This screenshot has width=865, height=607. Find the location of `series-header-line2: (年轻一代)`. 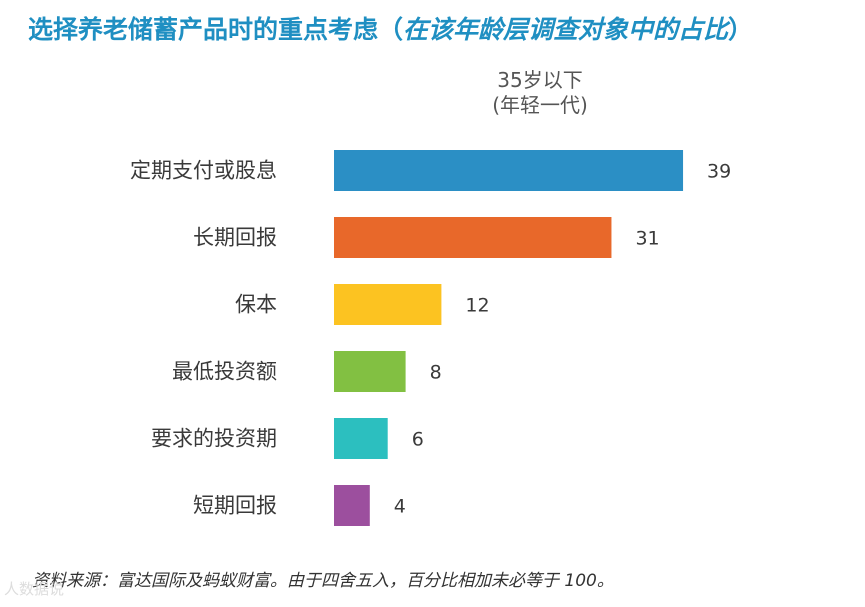

series-header-line2: (年轻一代) is located at coordinates (540, 105).